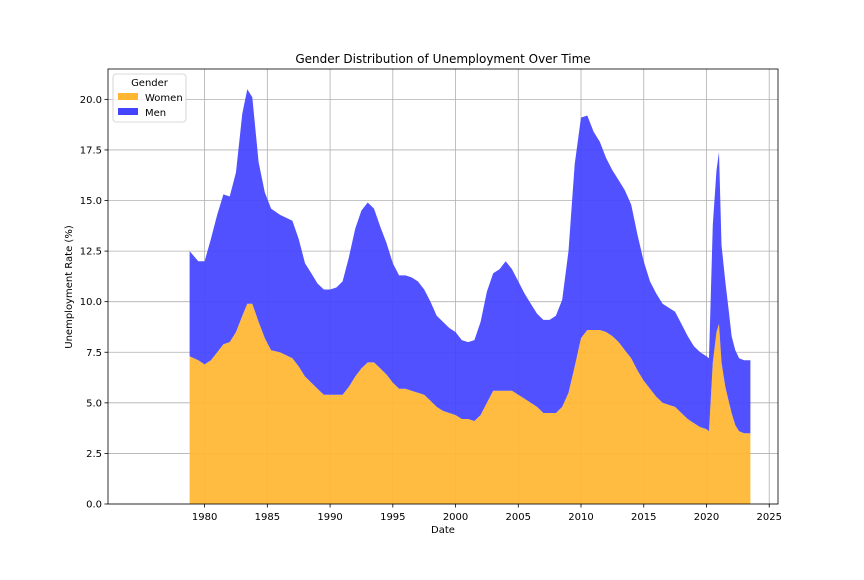  What do you see at coordinates (91, 252) in the screenshot?
I see `y-tick-label: 12.5` at bounding box center [91, 252].